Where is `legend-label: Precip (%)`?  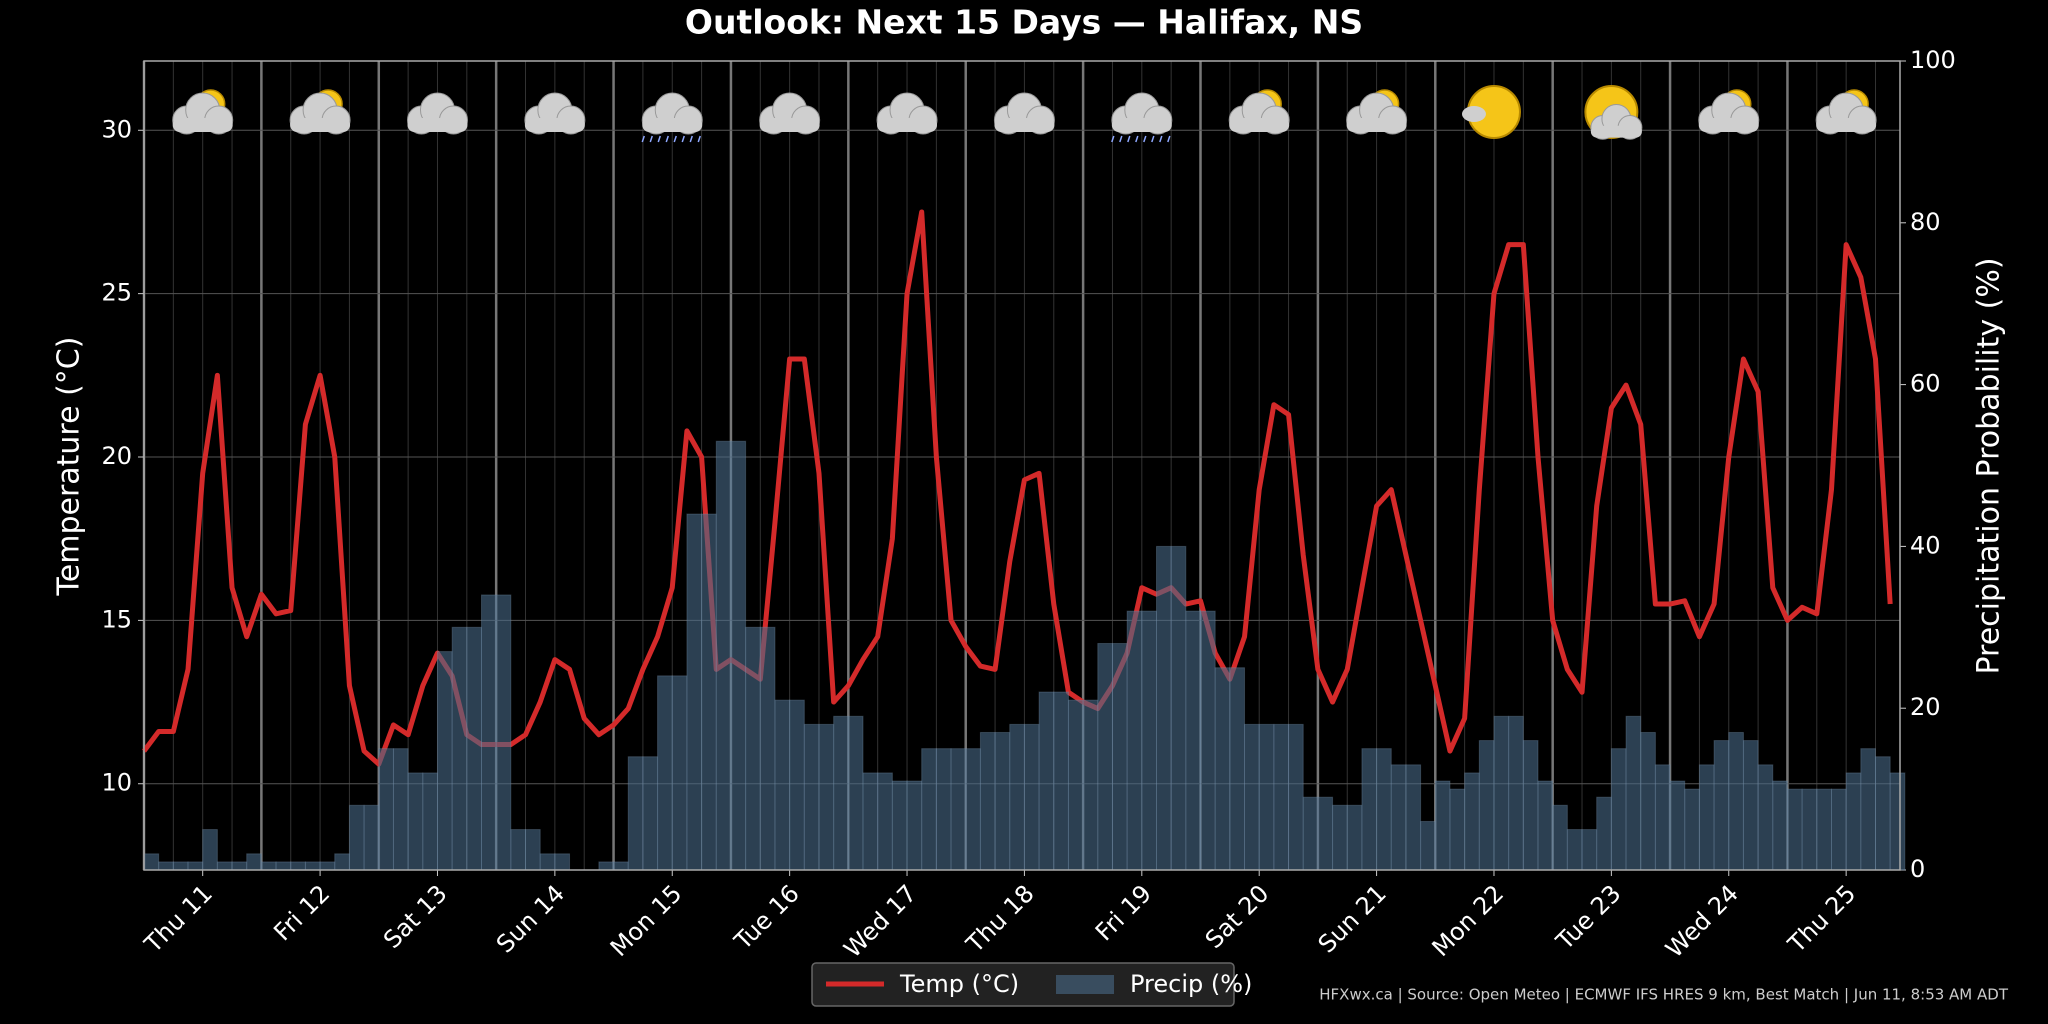
legend-label: Precip (%) is located at coordinates (1191, 984).